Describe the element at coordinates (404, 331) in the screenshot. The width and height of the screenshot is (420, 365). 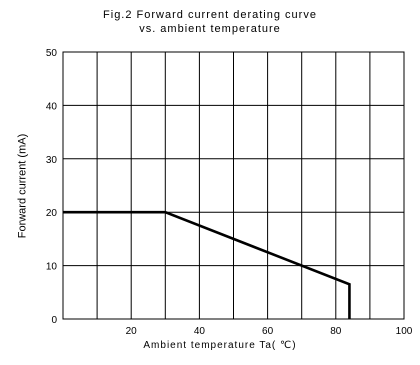
I see `x-tick-label: 100` at that location.